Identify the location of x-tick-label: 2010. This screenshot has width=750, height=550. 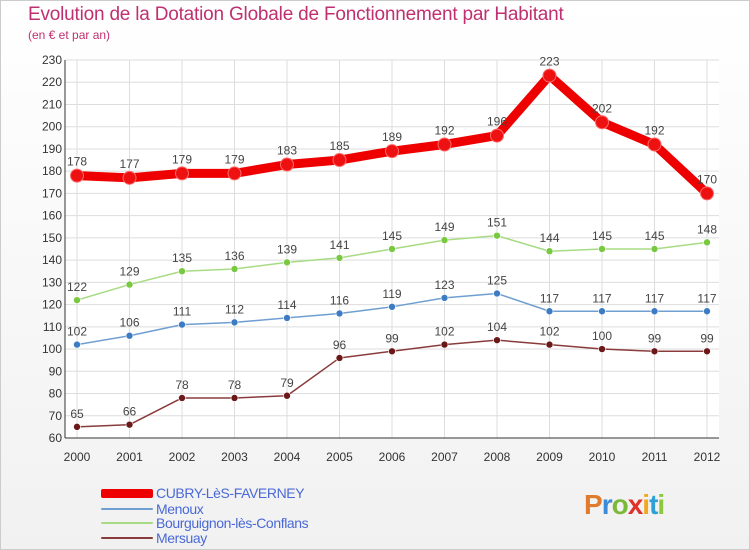
(602, 457).